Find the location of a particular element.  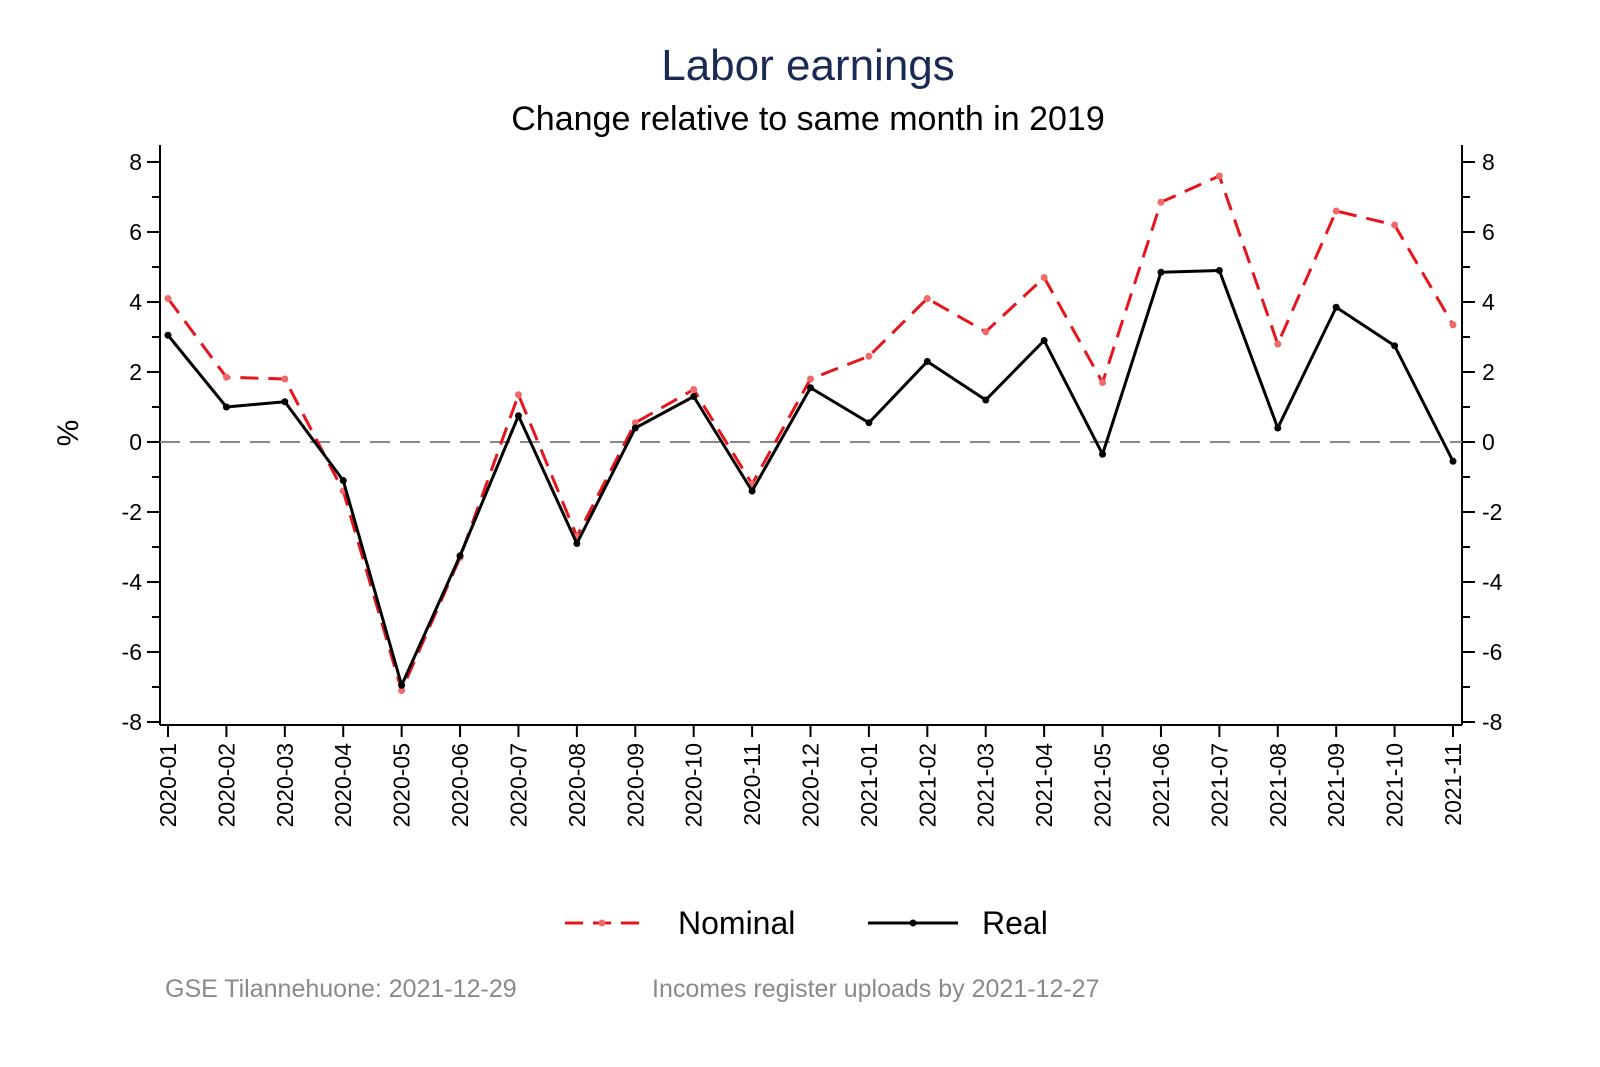

y-tick-label-right: 4 is located at coordinates (1488, 302).